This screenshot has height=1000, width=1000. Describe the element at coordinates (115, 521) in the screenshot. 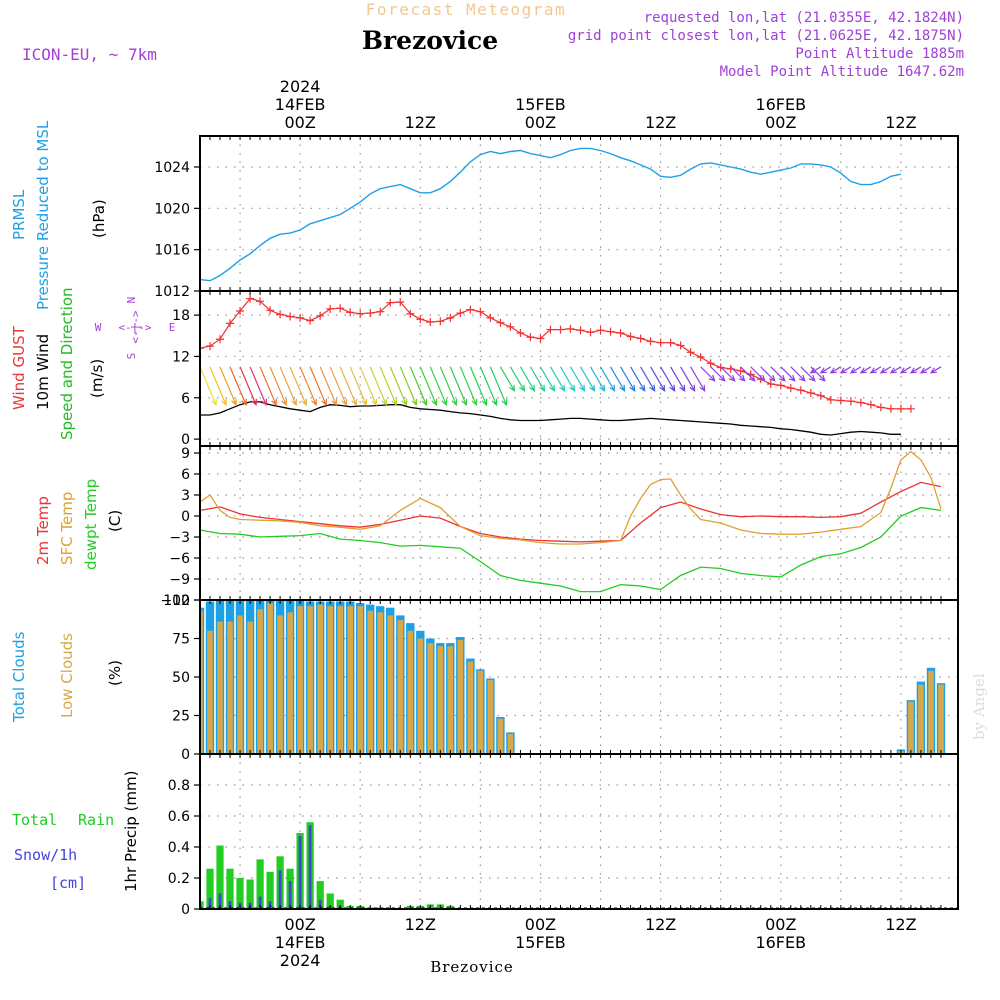

I see `temp-unit: (C)` at that location.